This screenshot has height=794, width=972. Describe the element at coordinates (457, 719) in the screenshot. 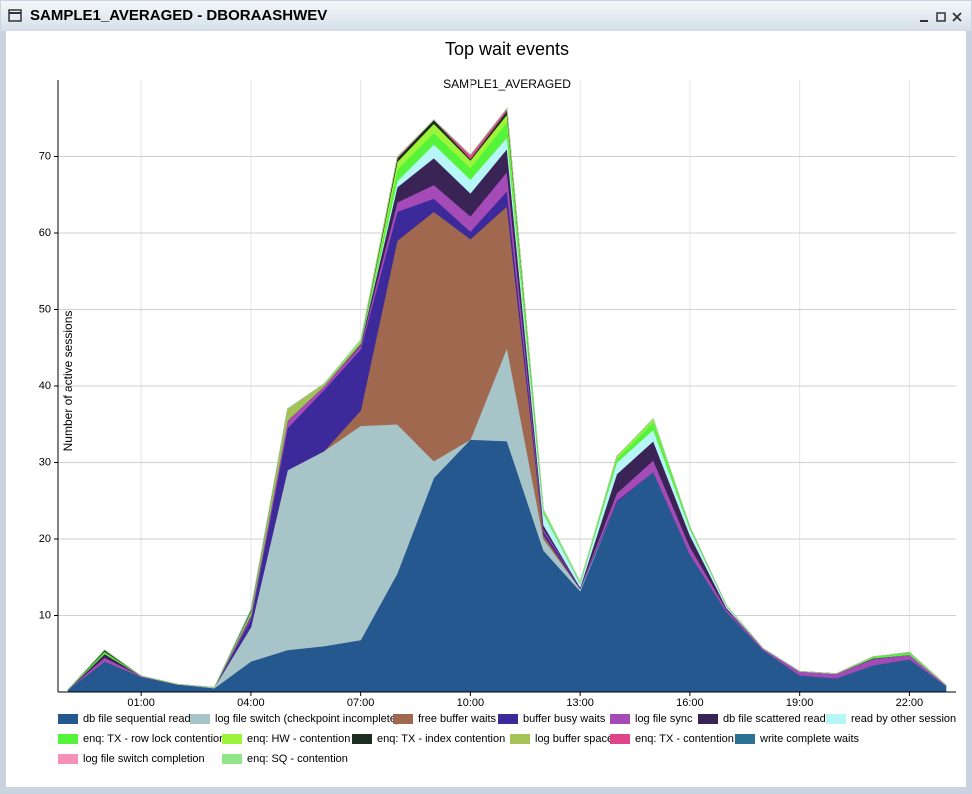

I see `legend-label: free buffer waits` at that location.